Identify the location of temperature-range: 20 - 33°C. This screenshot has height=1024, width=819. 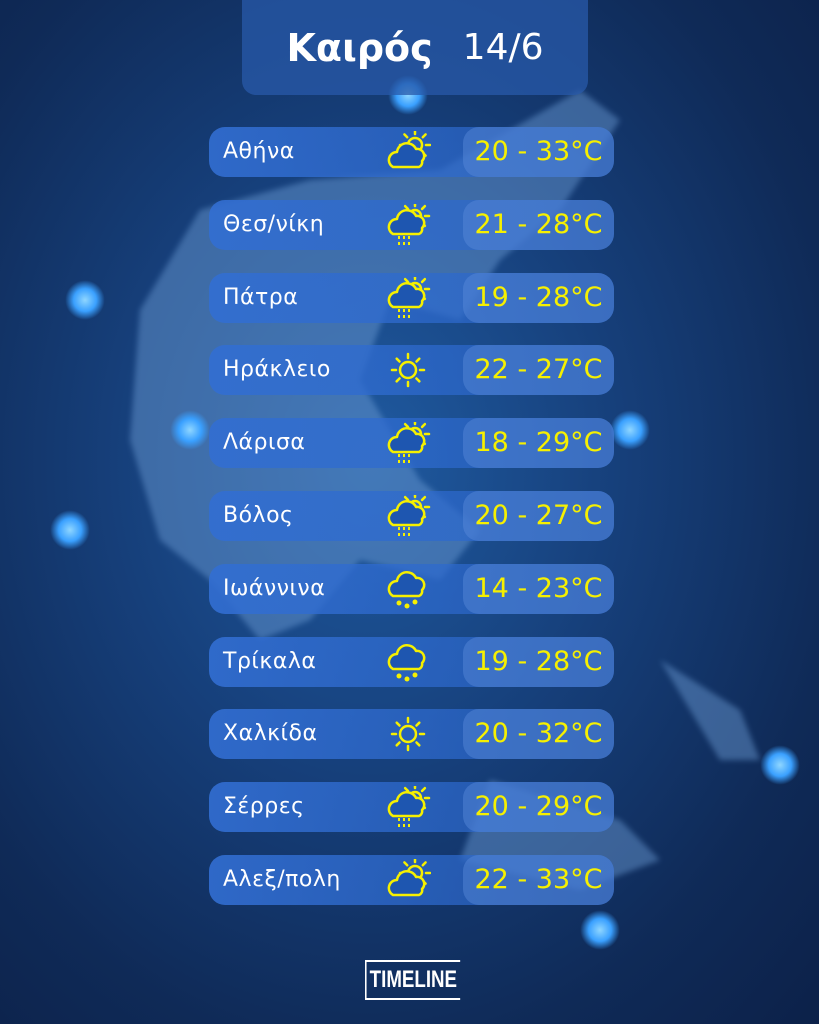
(538, 152).